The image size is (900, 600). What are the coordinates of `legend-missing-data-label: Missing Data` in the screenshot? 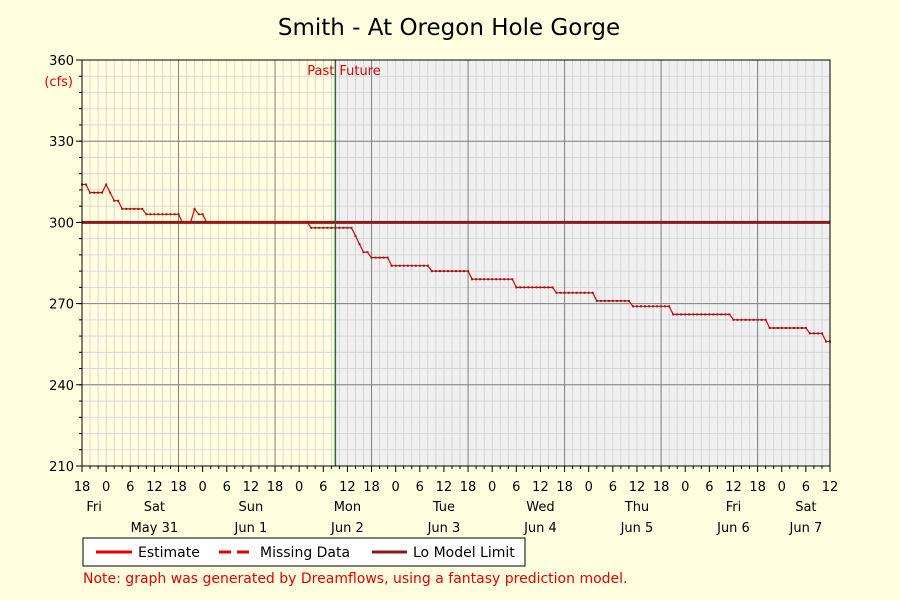 It's located at (305, 553).